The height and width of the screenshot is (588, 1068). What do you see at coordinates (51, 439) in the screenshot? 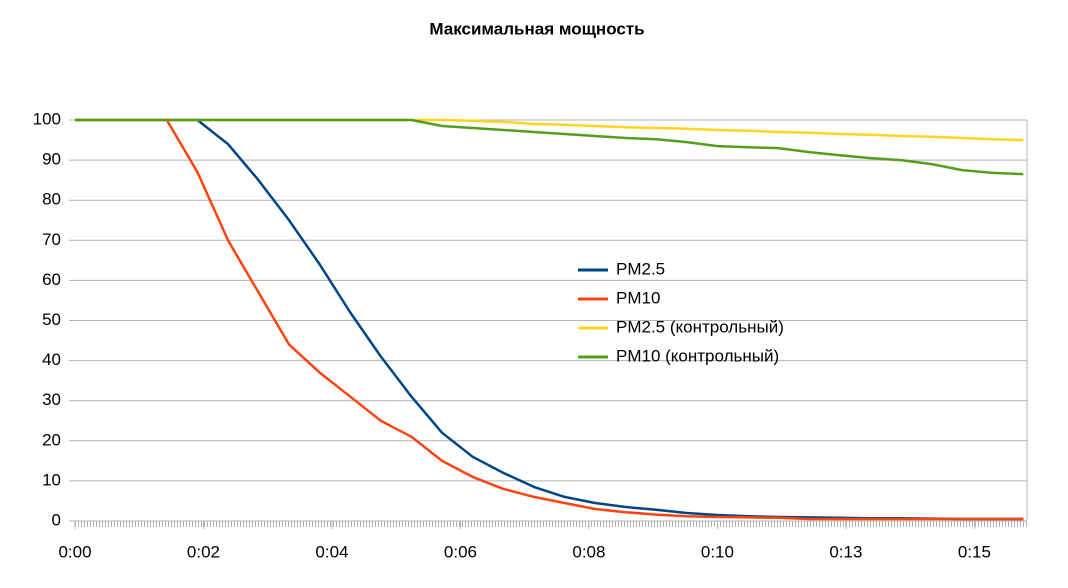
I see `y-tick-label: 20` at bounding box center [51, 439].